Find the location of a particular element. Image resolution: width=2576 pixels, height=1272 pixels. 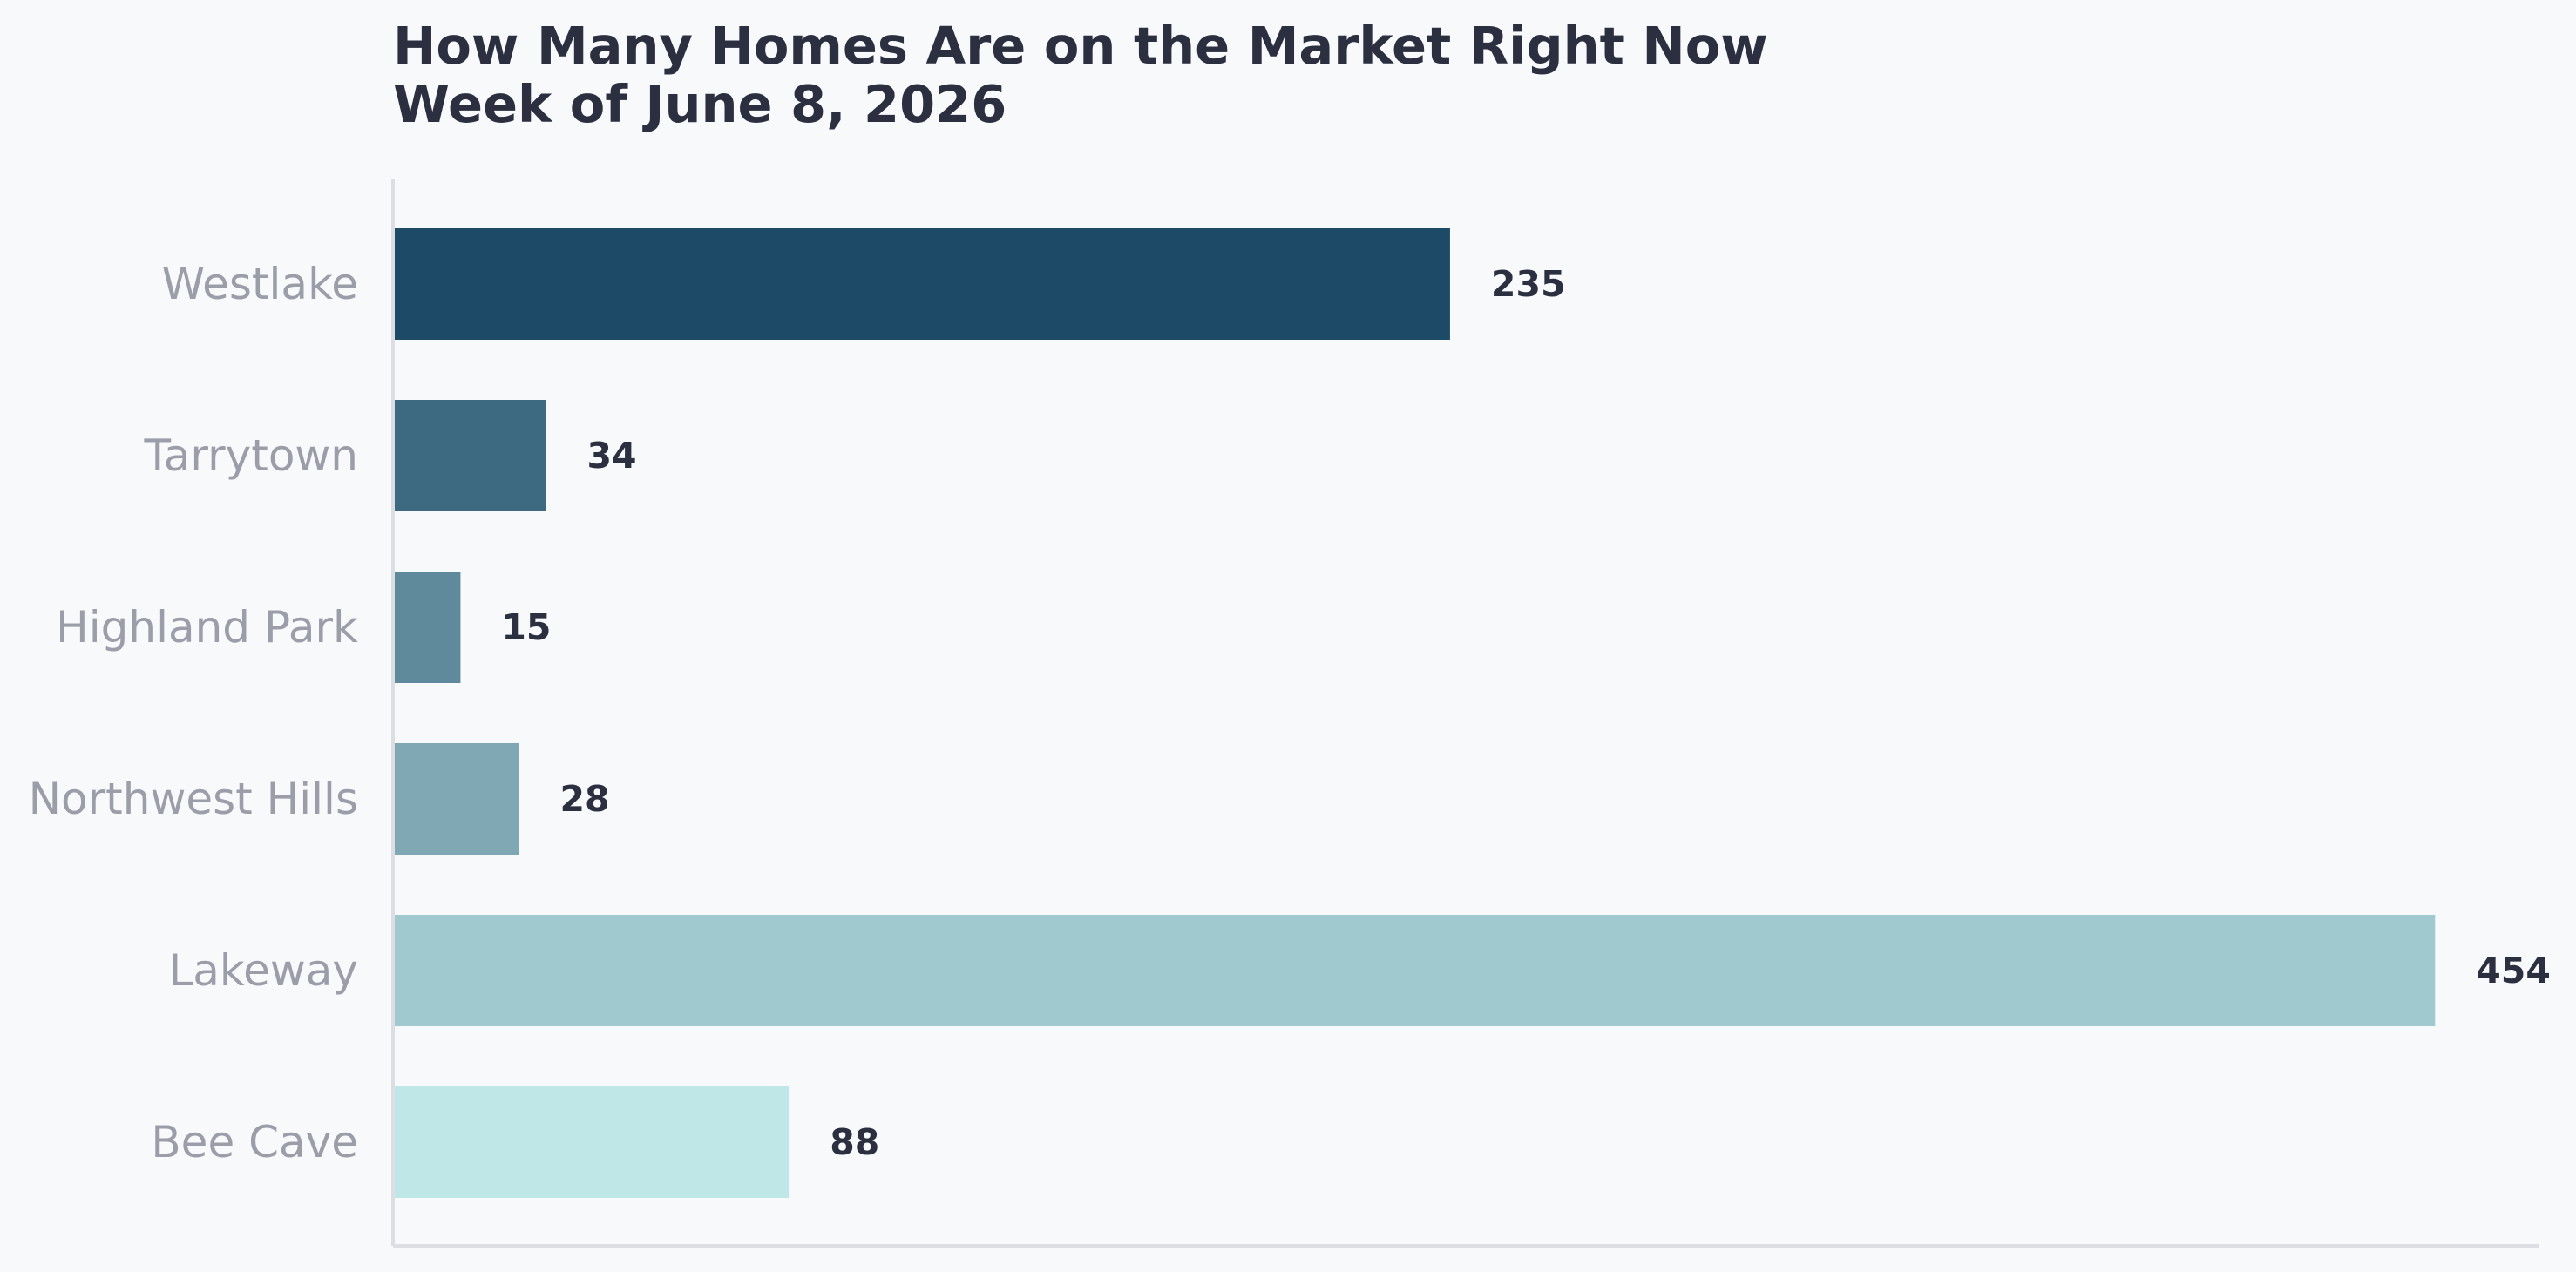

bar-lakeway is located at coordinates (1415, 970).